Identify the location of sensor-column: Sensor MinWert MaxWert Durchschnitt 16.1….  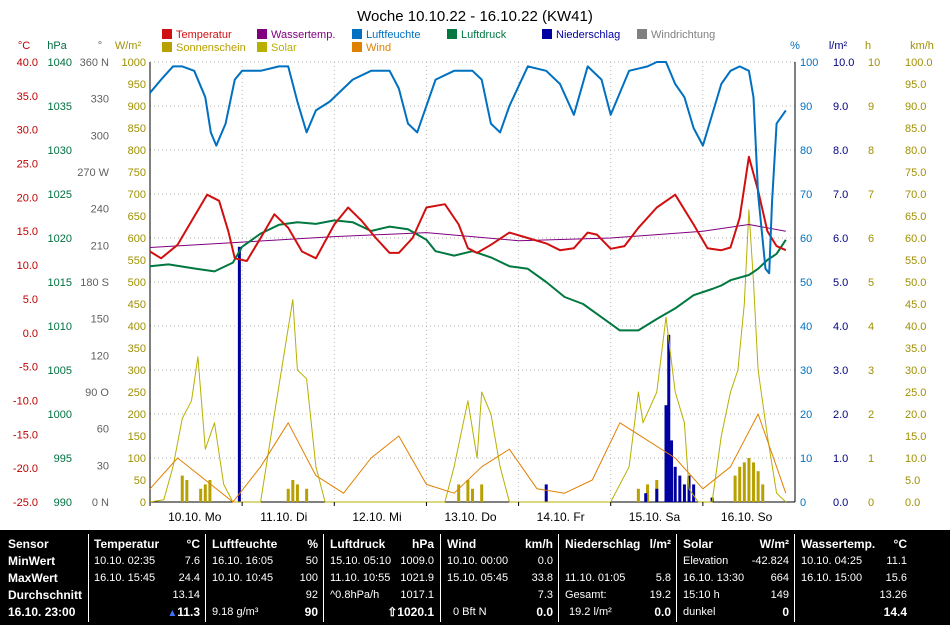
(47, 579).